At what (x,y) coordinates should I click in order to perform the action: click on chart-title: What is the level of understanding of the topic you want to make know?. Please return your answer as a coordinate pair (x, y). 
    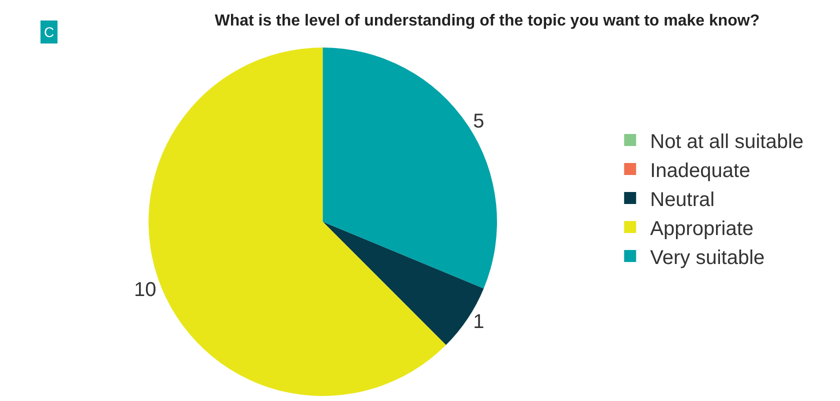
    Looking at the image, I should click on (487, 21).